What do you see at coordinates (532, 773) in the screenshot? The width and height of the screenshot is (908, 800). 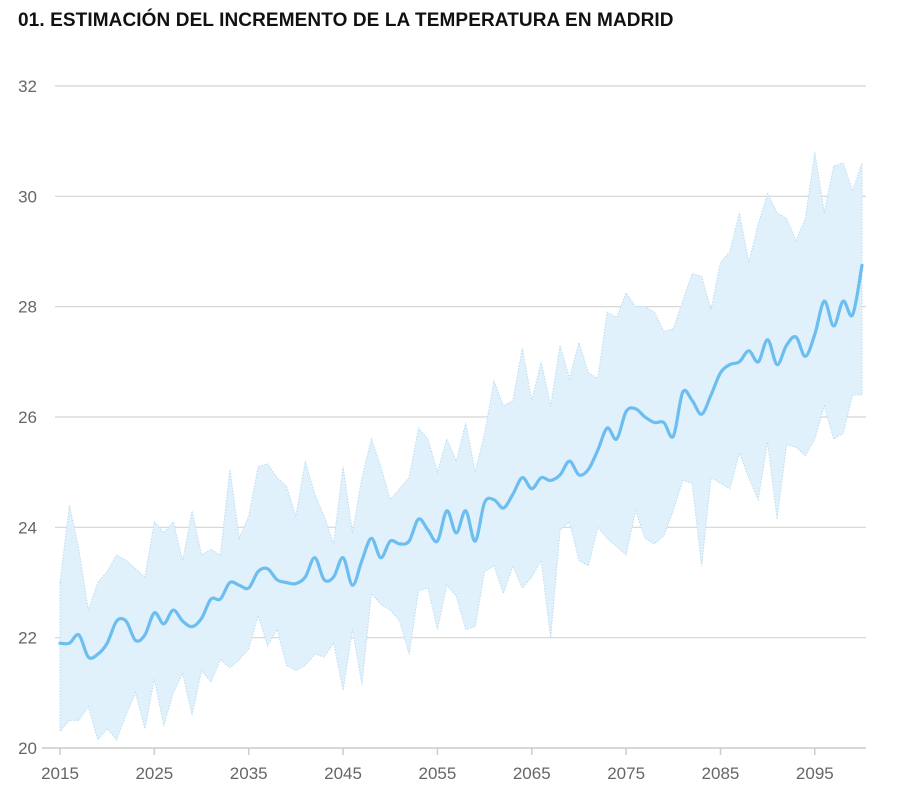 I see `x-tick-label: 2065` at bounding box center [532, 773].